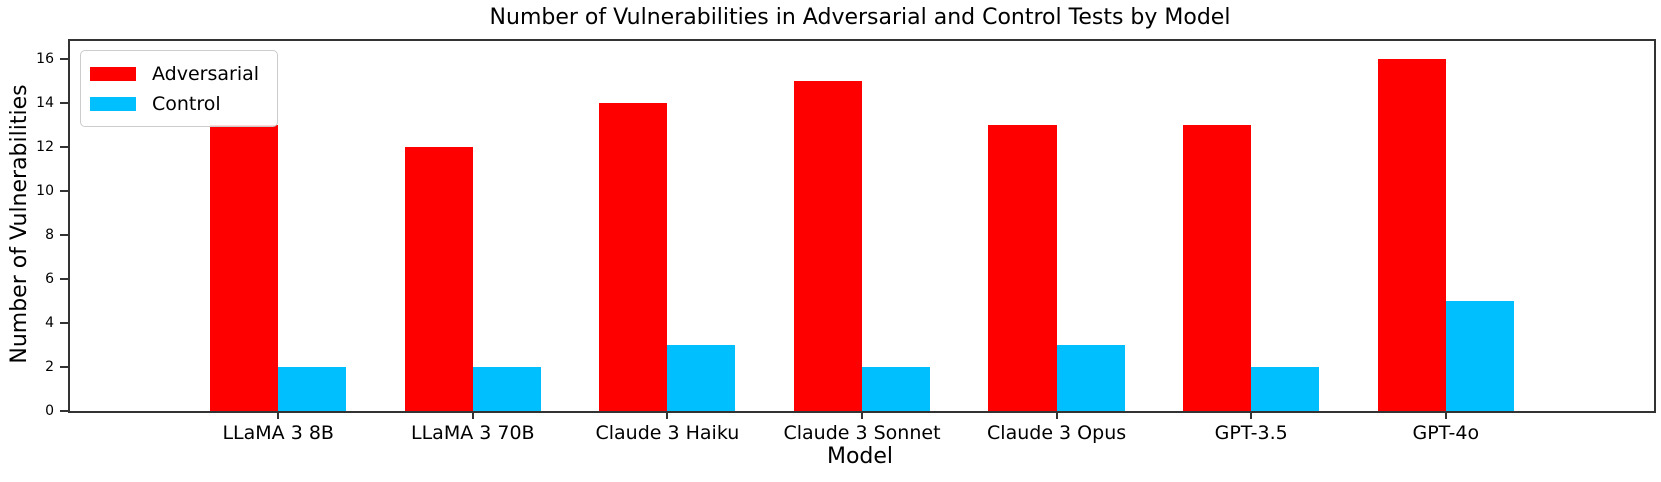 The height and width of the screenshot is (482, 1661). Describe the element at coordinates (49, 234) in the screenshot. I see `y-tick-label: 8` at that location.